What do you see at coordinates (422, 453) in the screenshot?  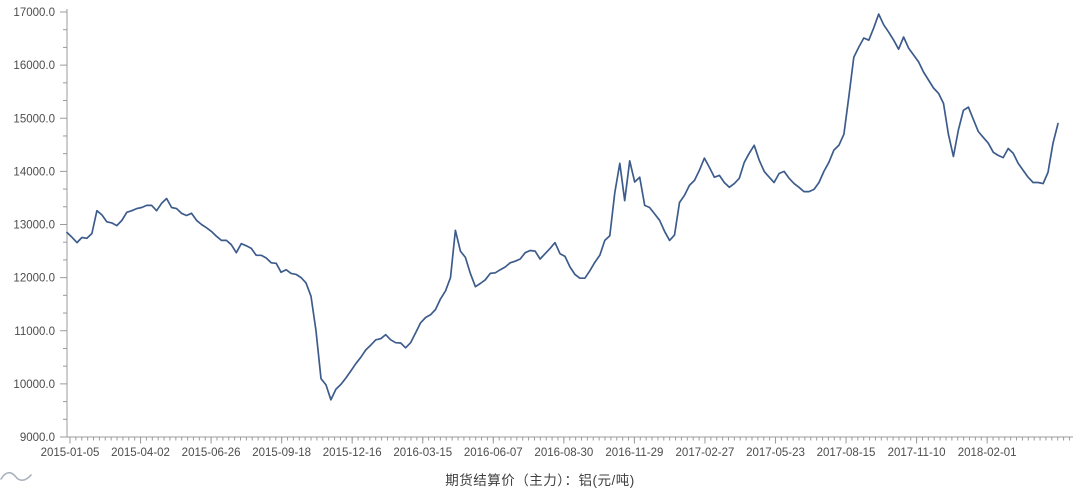 I see `svg-text: 2016-03-15` at bounding box center [422, 453].